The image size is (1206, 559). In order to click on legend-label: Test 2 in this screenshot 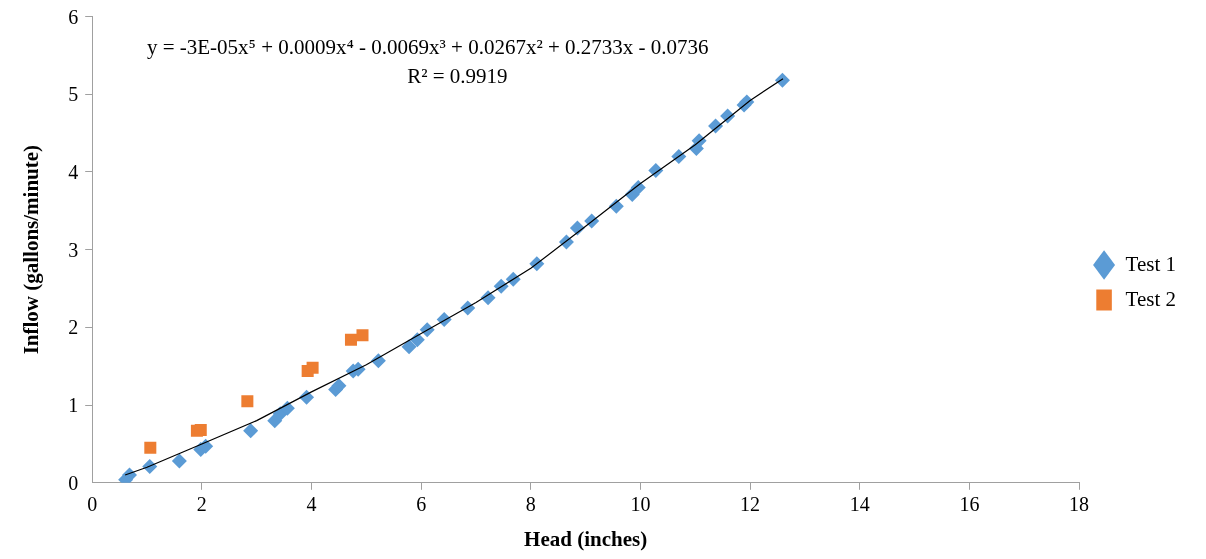, I will do `click(1151, 298)`.